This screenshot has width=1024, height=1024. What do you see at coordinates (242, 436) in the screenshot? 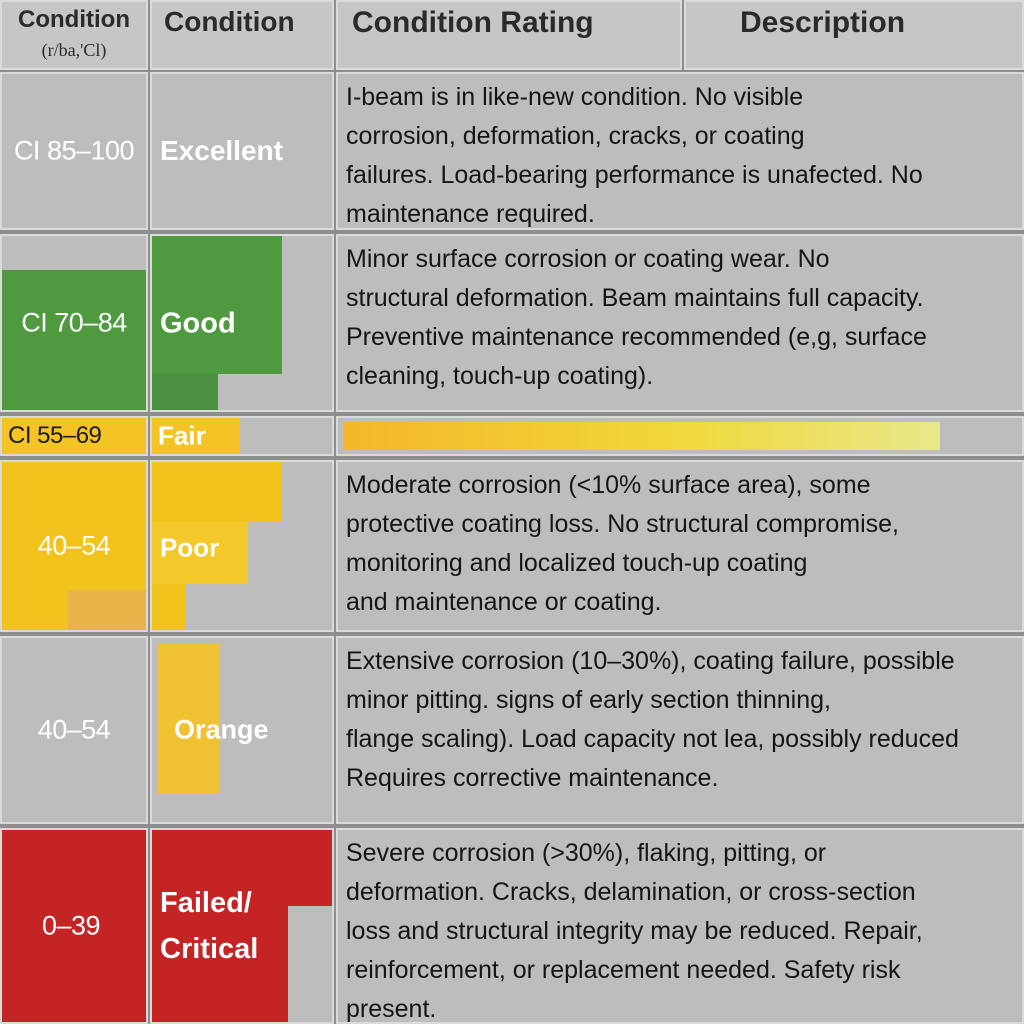
I see `row-fair-rating-cell: Fair` at bounding box center [242, 436].